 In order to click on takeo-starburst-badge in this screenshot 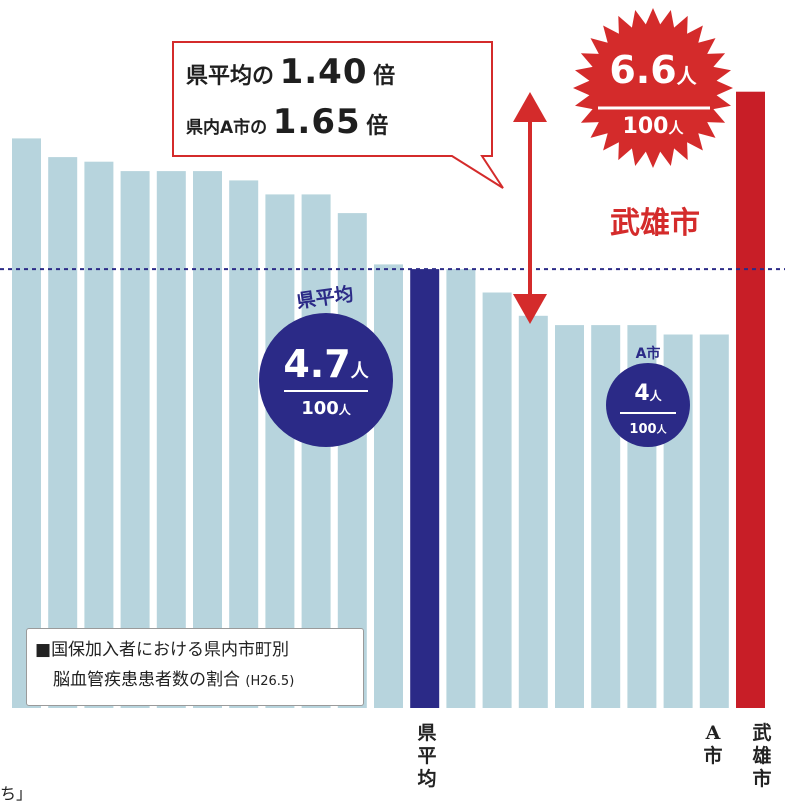, I will do `click(653, 88)`.